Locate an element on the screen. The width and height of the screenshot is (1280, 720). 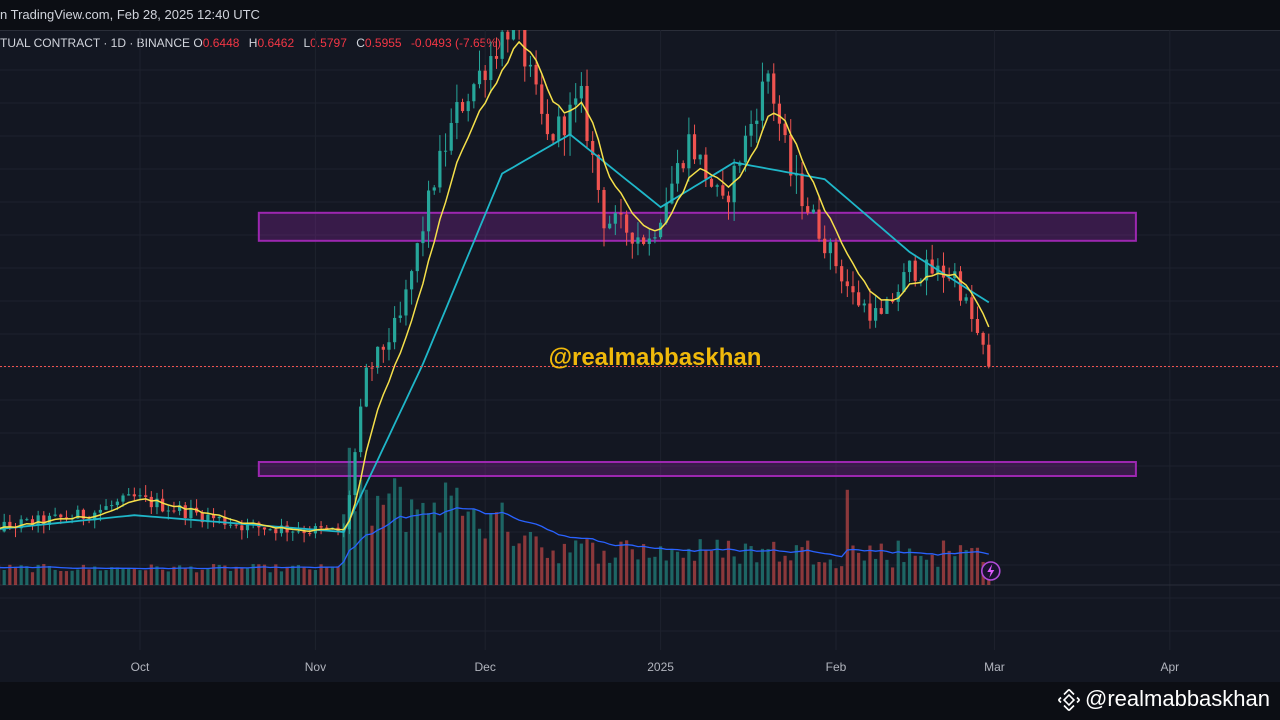
legend-low: 0.5797 is located at coordinates (328, 43).